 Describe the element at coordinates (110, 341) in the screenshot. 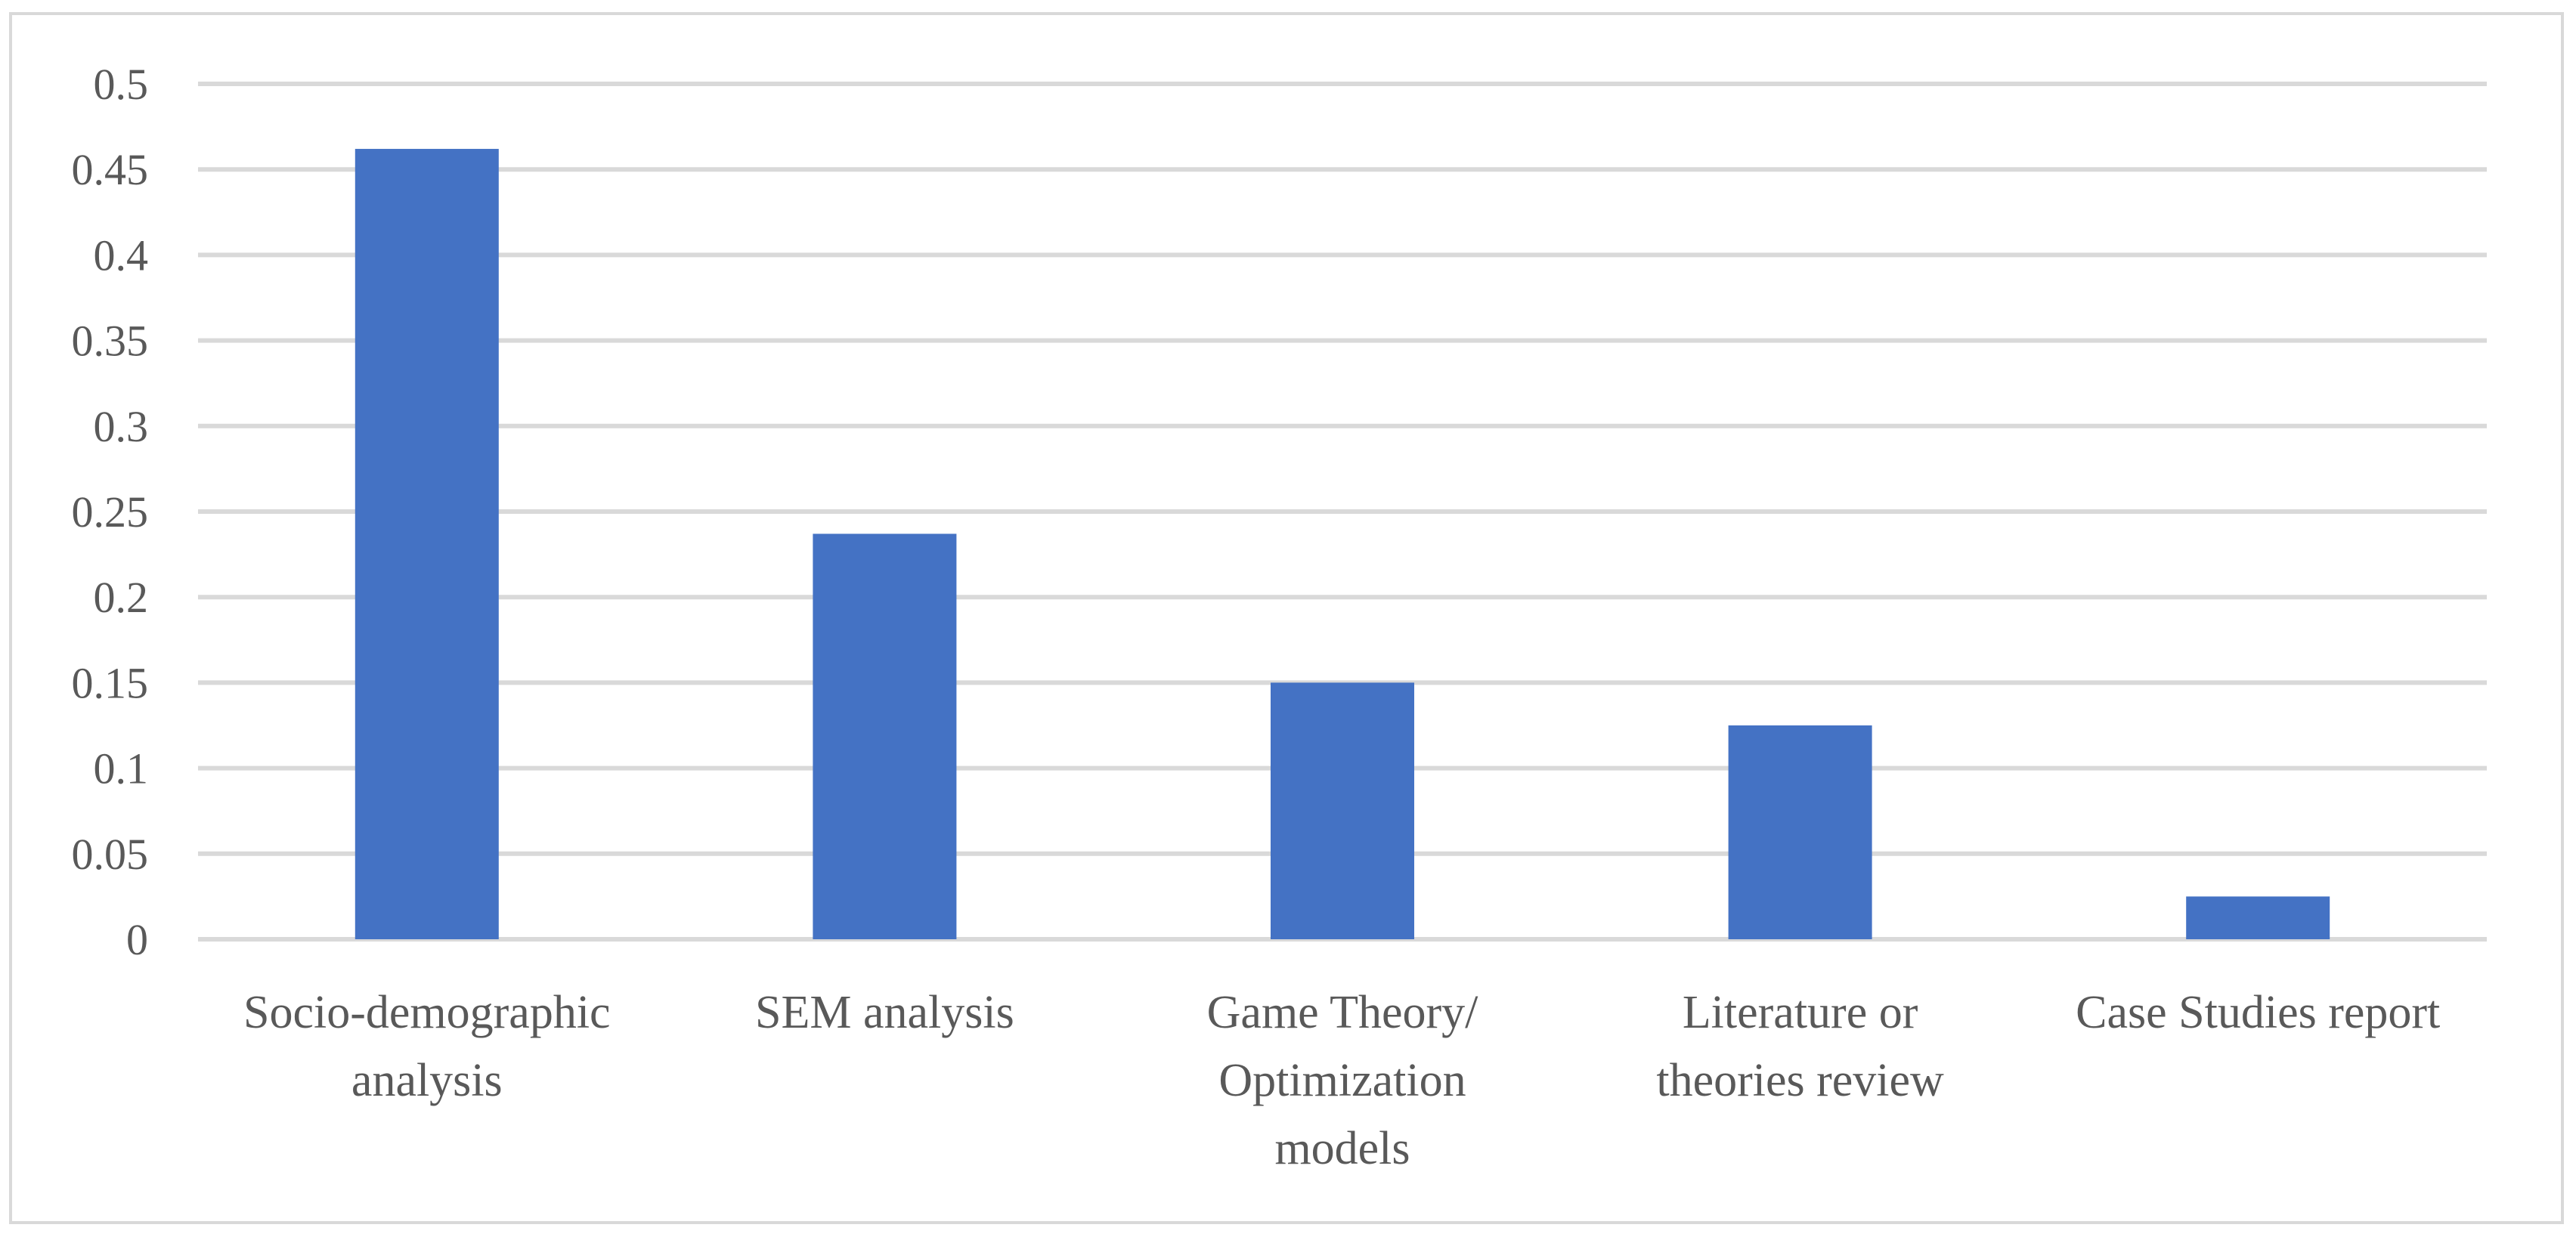

I see `y-tick-label: 0.35` at that location.